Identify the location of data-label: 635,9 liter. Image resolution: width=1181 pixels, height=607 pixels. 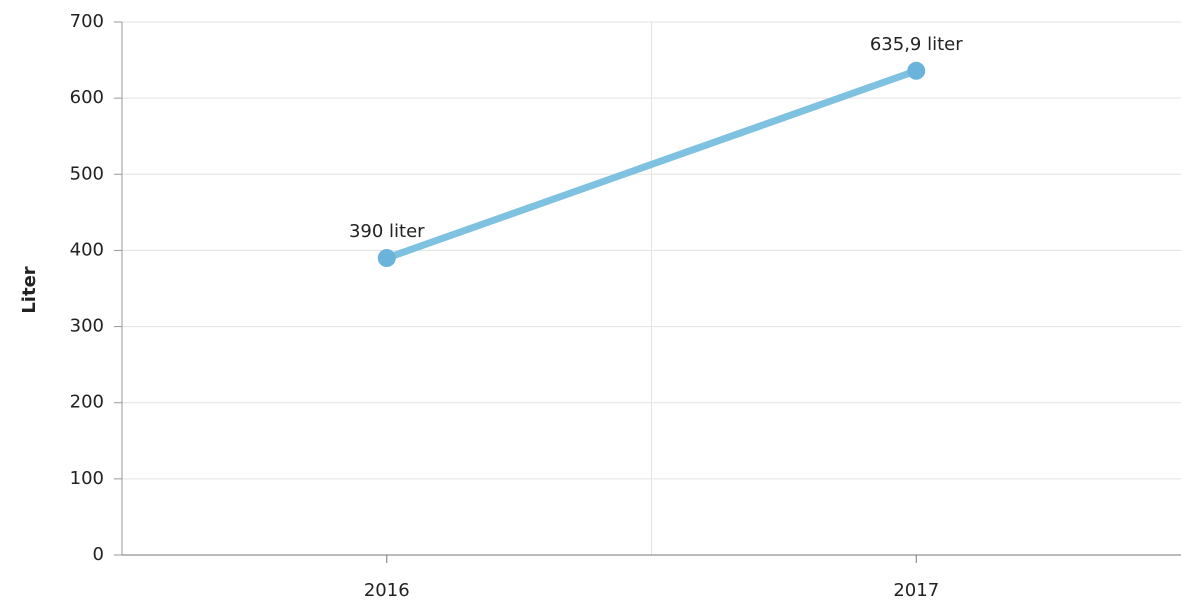
(916, 44).